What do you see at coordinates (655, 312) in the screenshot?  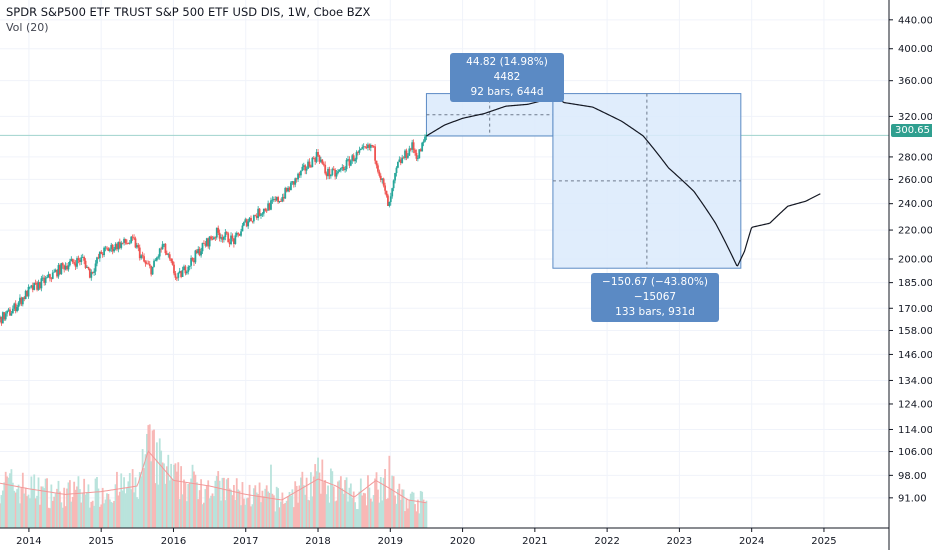 I see `measure-down-duration: 133 bars, 931d` at bounding box center [655, 312].